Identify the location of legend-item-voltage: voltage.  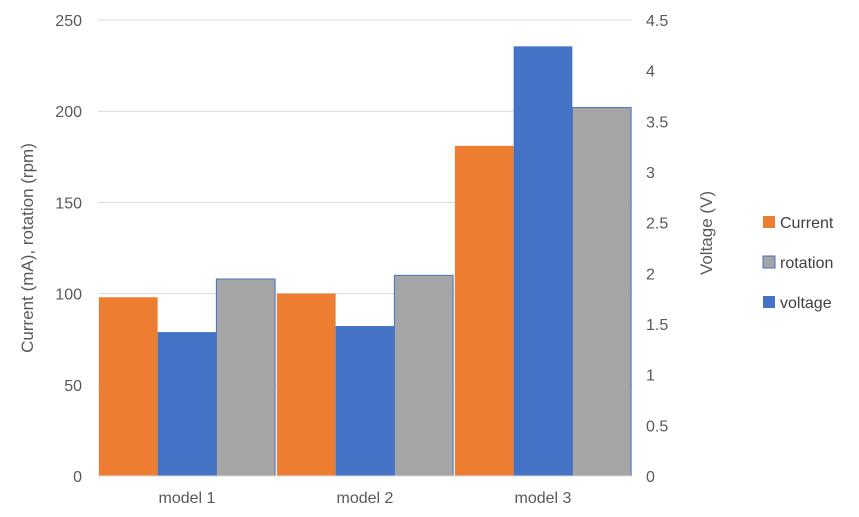
(797, 303).